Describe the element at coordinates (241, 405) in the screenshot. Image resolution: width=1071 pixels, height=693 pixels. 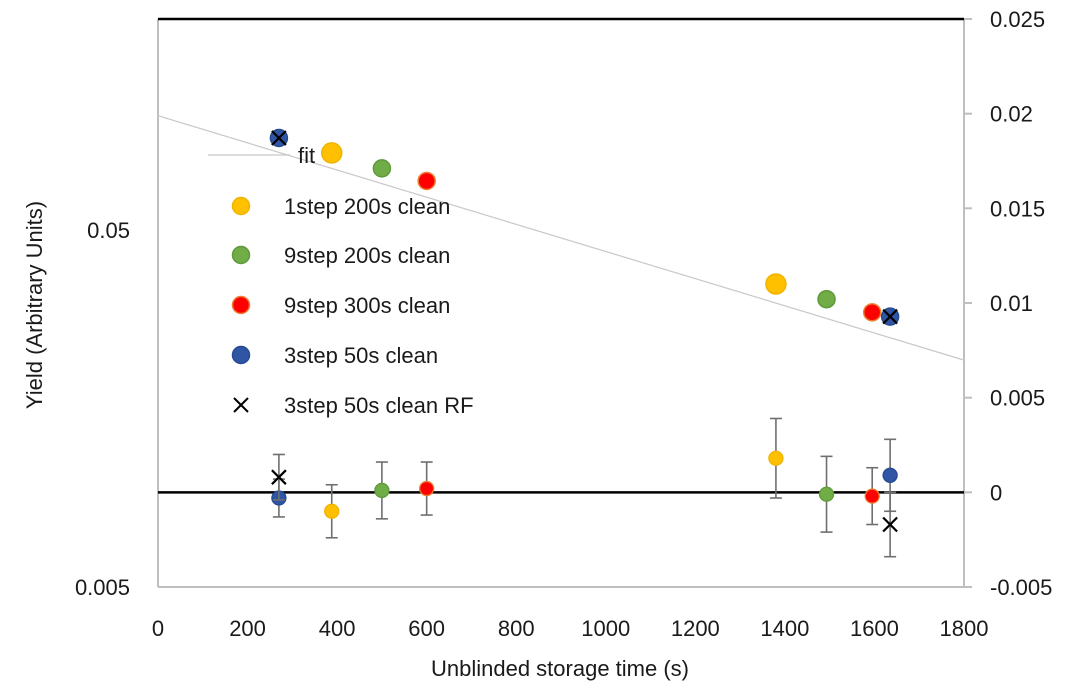
I see `legend-x-swatch` at that location.